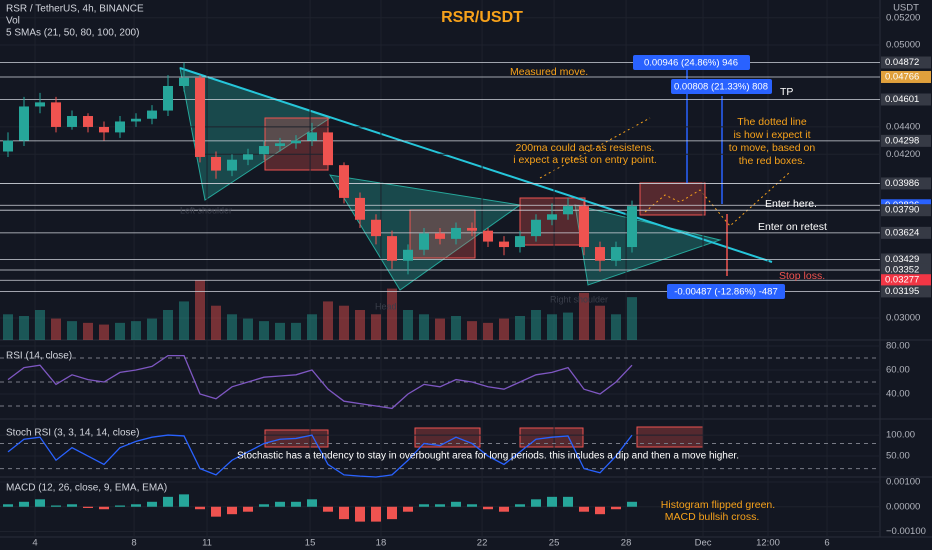  What do you see at coordinates (802, 276) in the screenshot?
I see `note: Stop loss.` at bounding box center [802, 276].